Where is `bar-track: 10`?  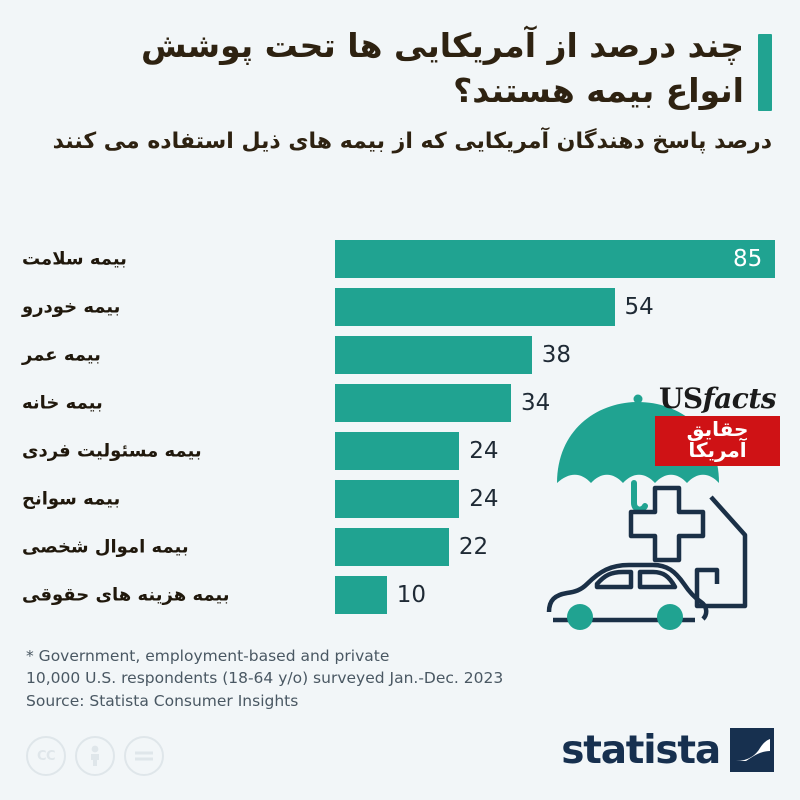
bar-track: 10 is located at coordinates (555, 595).